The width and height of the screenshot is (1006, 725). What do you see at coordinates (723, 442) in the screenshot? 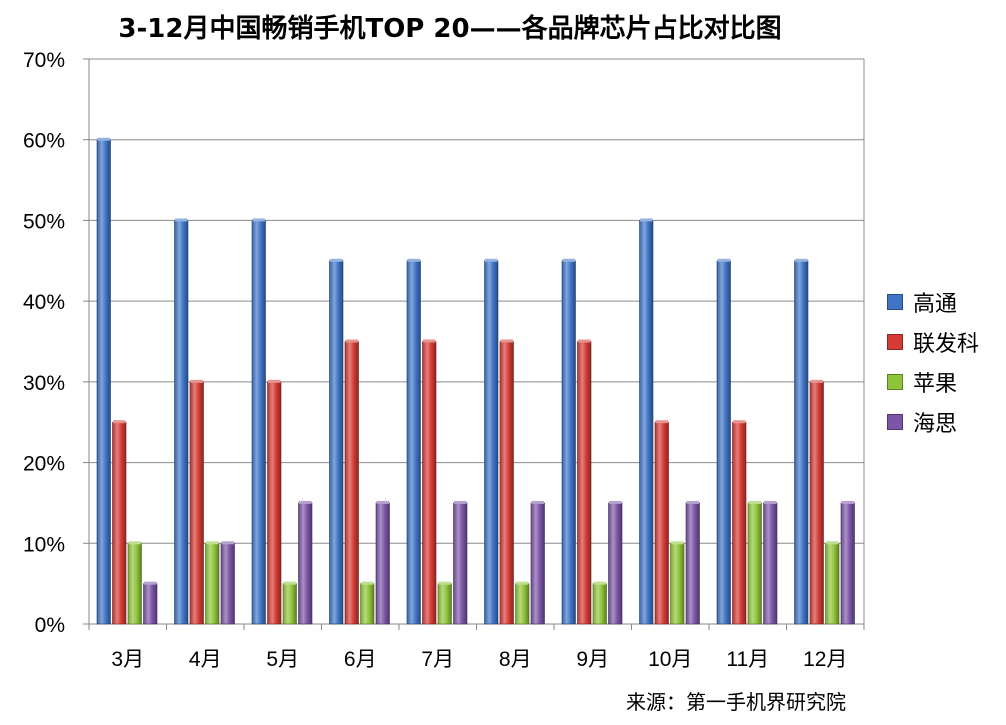
I see `bar-高通-11月` at bounding box center [723, 442].